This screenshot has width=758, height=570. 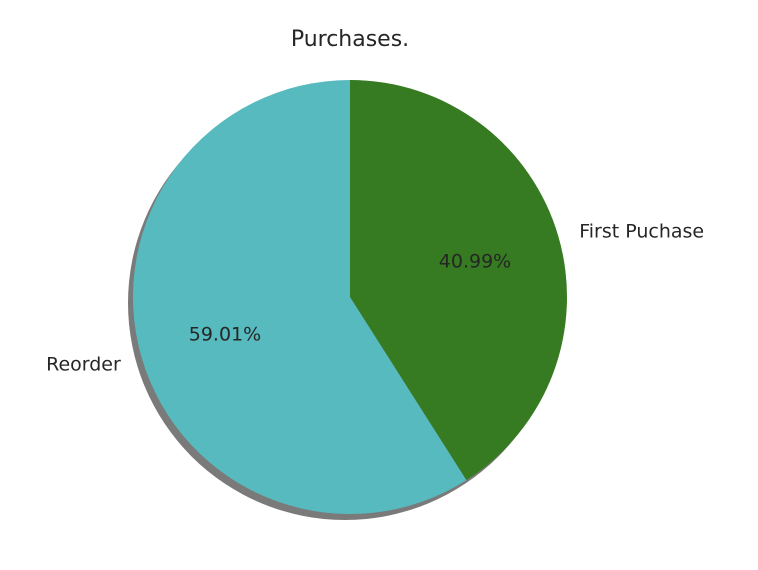 I want to click on pie-pct-label-first-puchase: 40.99%, so click(x=475, y=262).